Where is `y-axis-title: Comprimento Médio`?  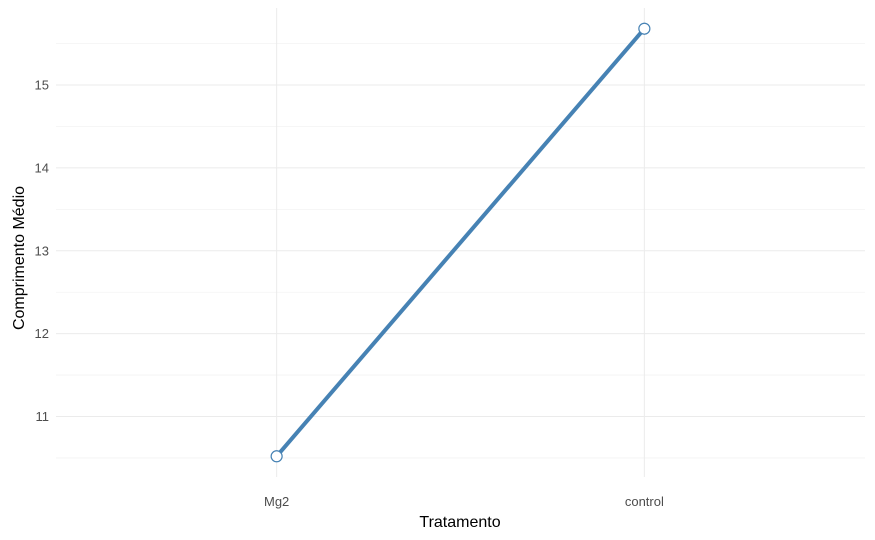 y-axis-title: Comprimento Médio is located at coordinates (19, 258).